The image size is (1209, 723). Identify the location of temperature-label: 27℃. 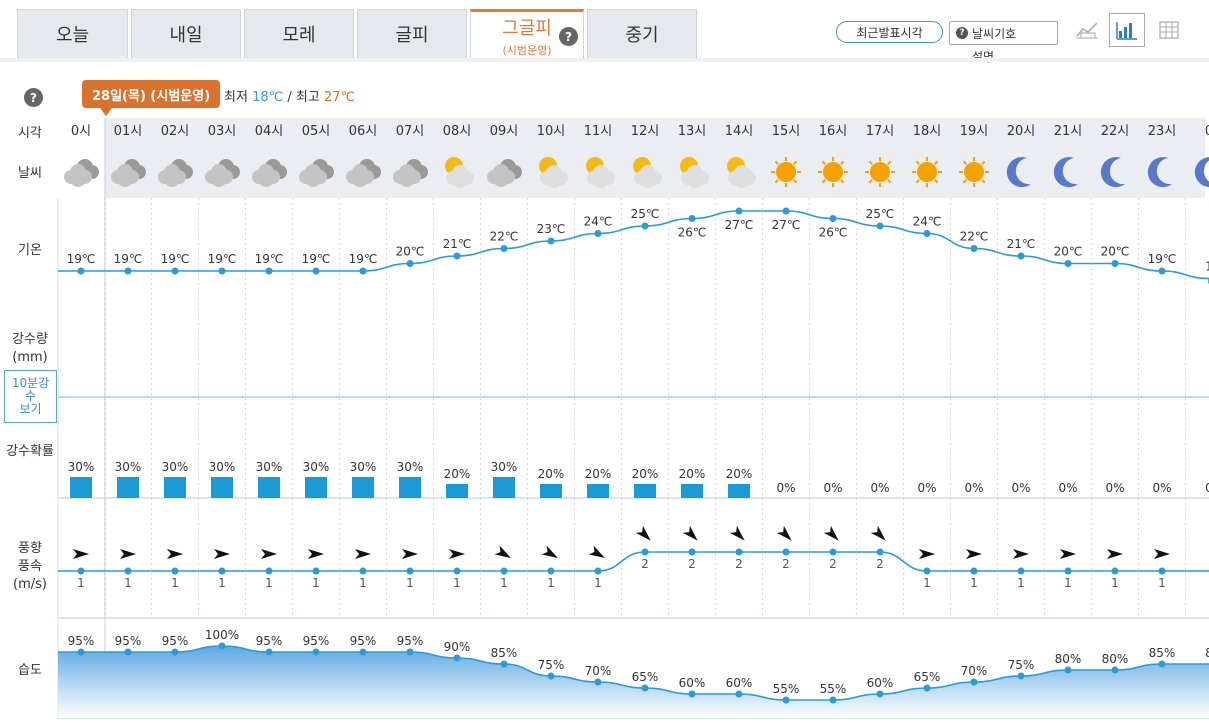
(739, 225).